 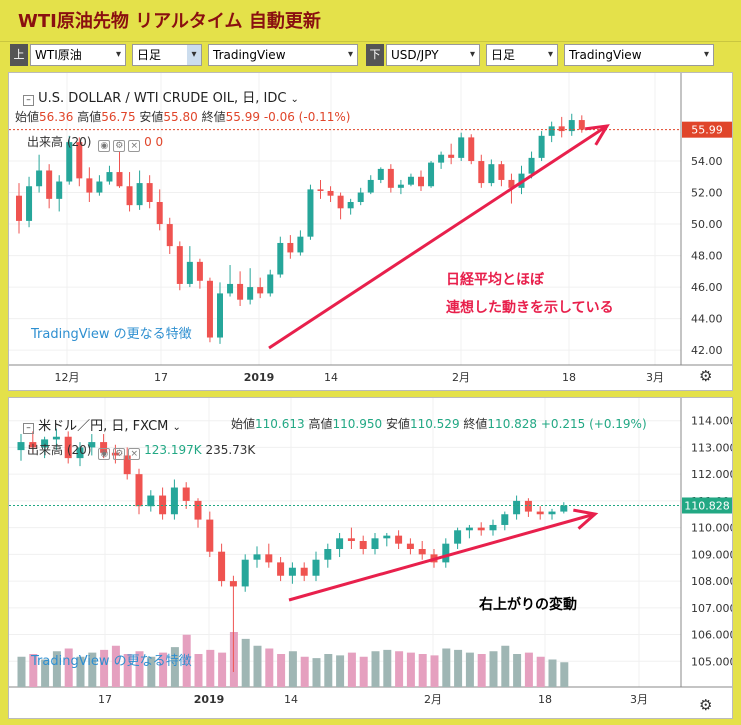 I want to click on upper-interval-select: 日足 ▾, so click(x=167, y=55).